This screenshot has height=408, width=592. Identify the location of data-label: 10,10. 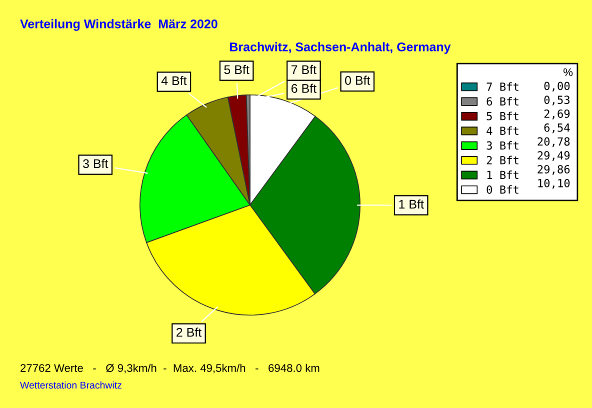
(554, 183).